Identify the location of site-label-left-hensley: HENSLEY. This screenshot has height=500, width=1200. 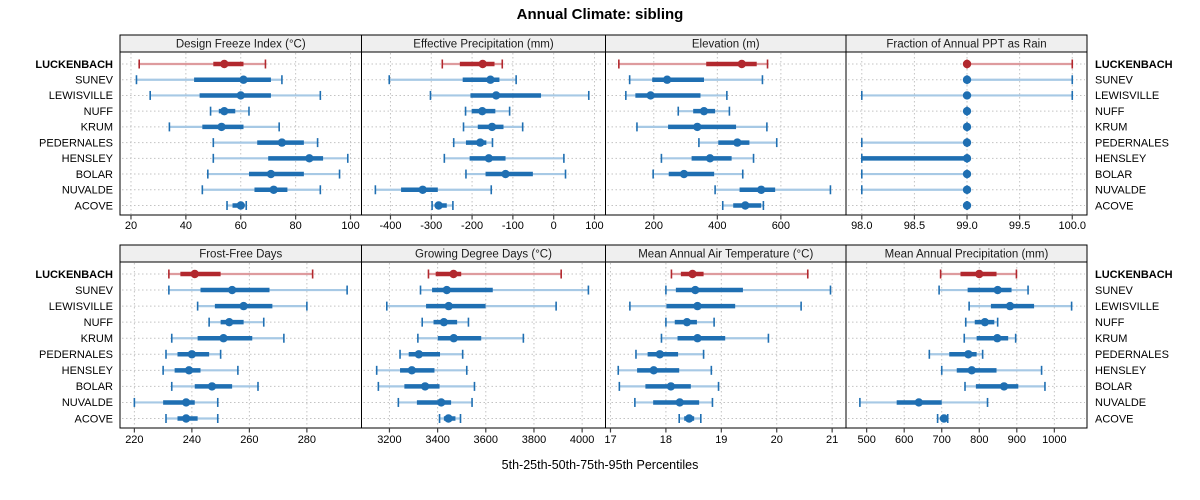
(88, 159).